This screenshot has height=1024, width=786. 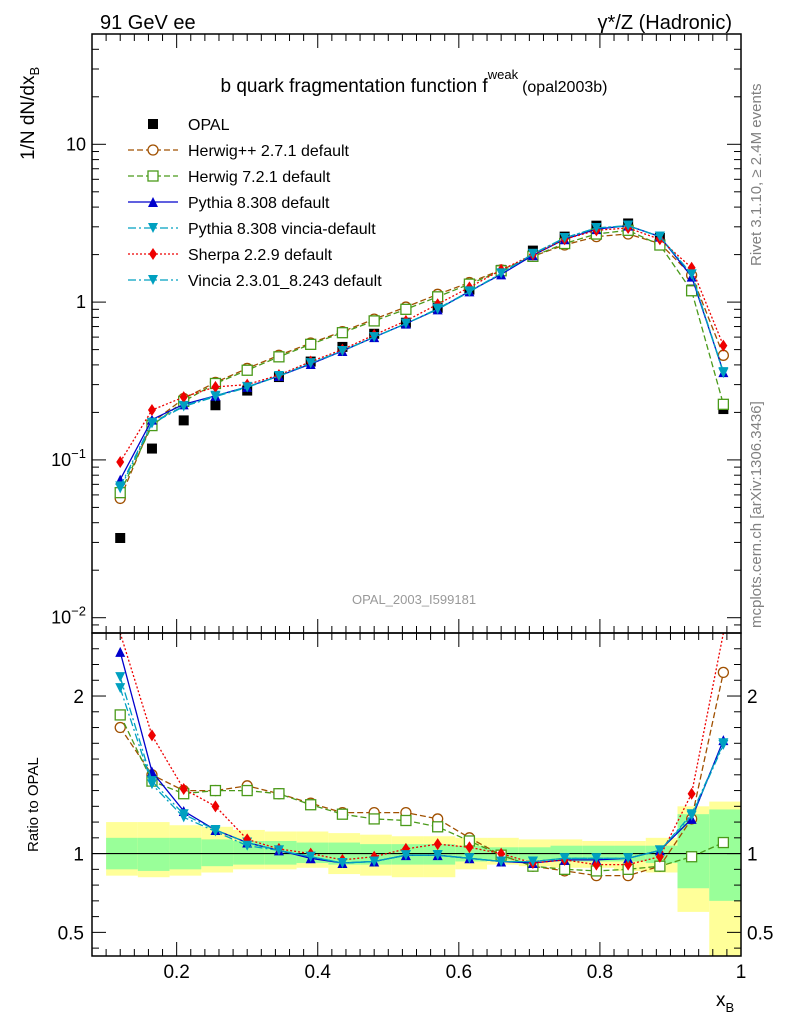 What do you see at coordinates (259, 177) in the screenshot?
I see `legend-label: Herwig 7.2.1 default` at bounding box center [259, 177].